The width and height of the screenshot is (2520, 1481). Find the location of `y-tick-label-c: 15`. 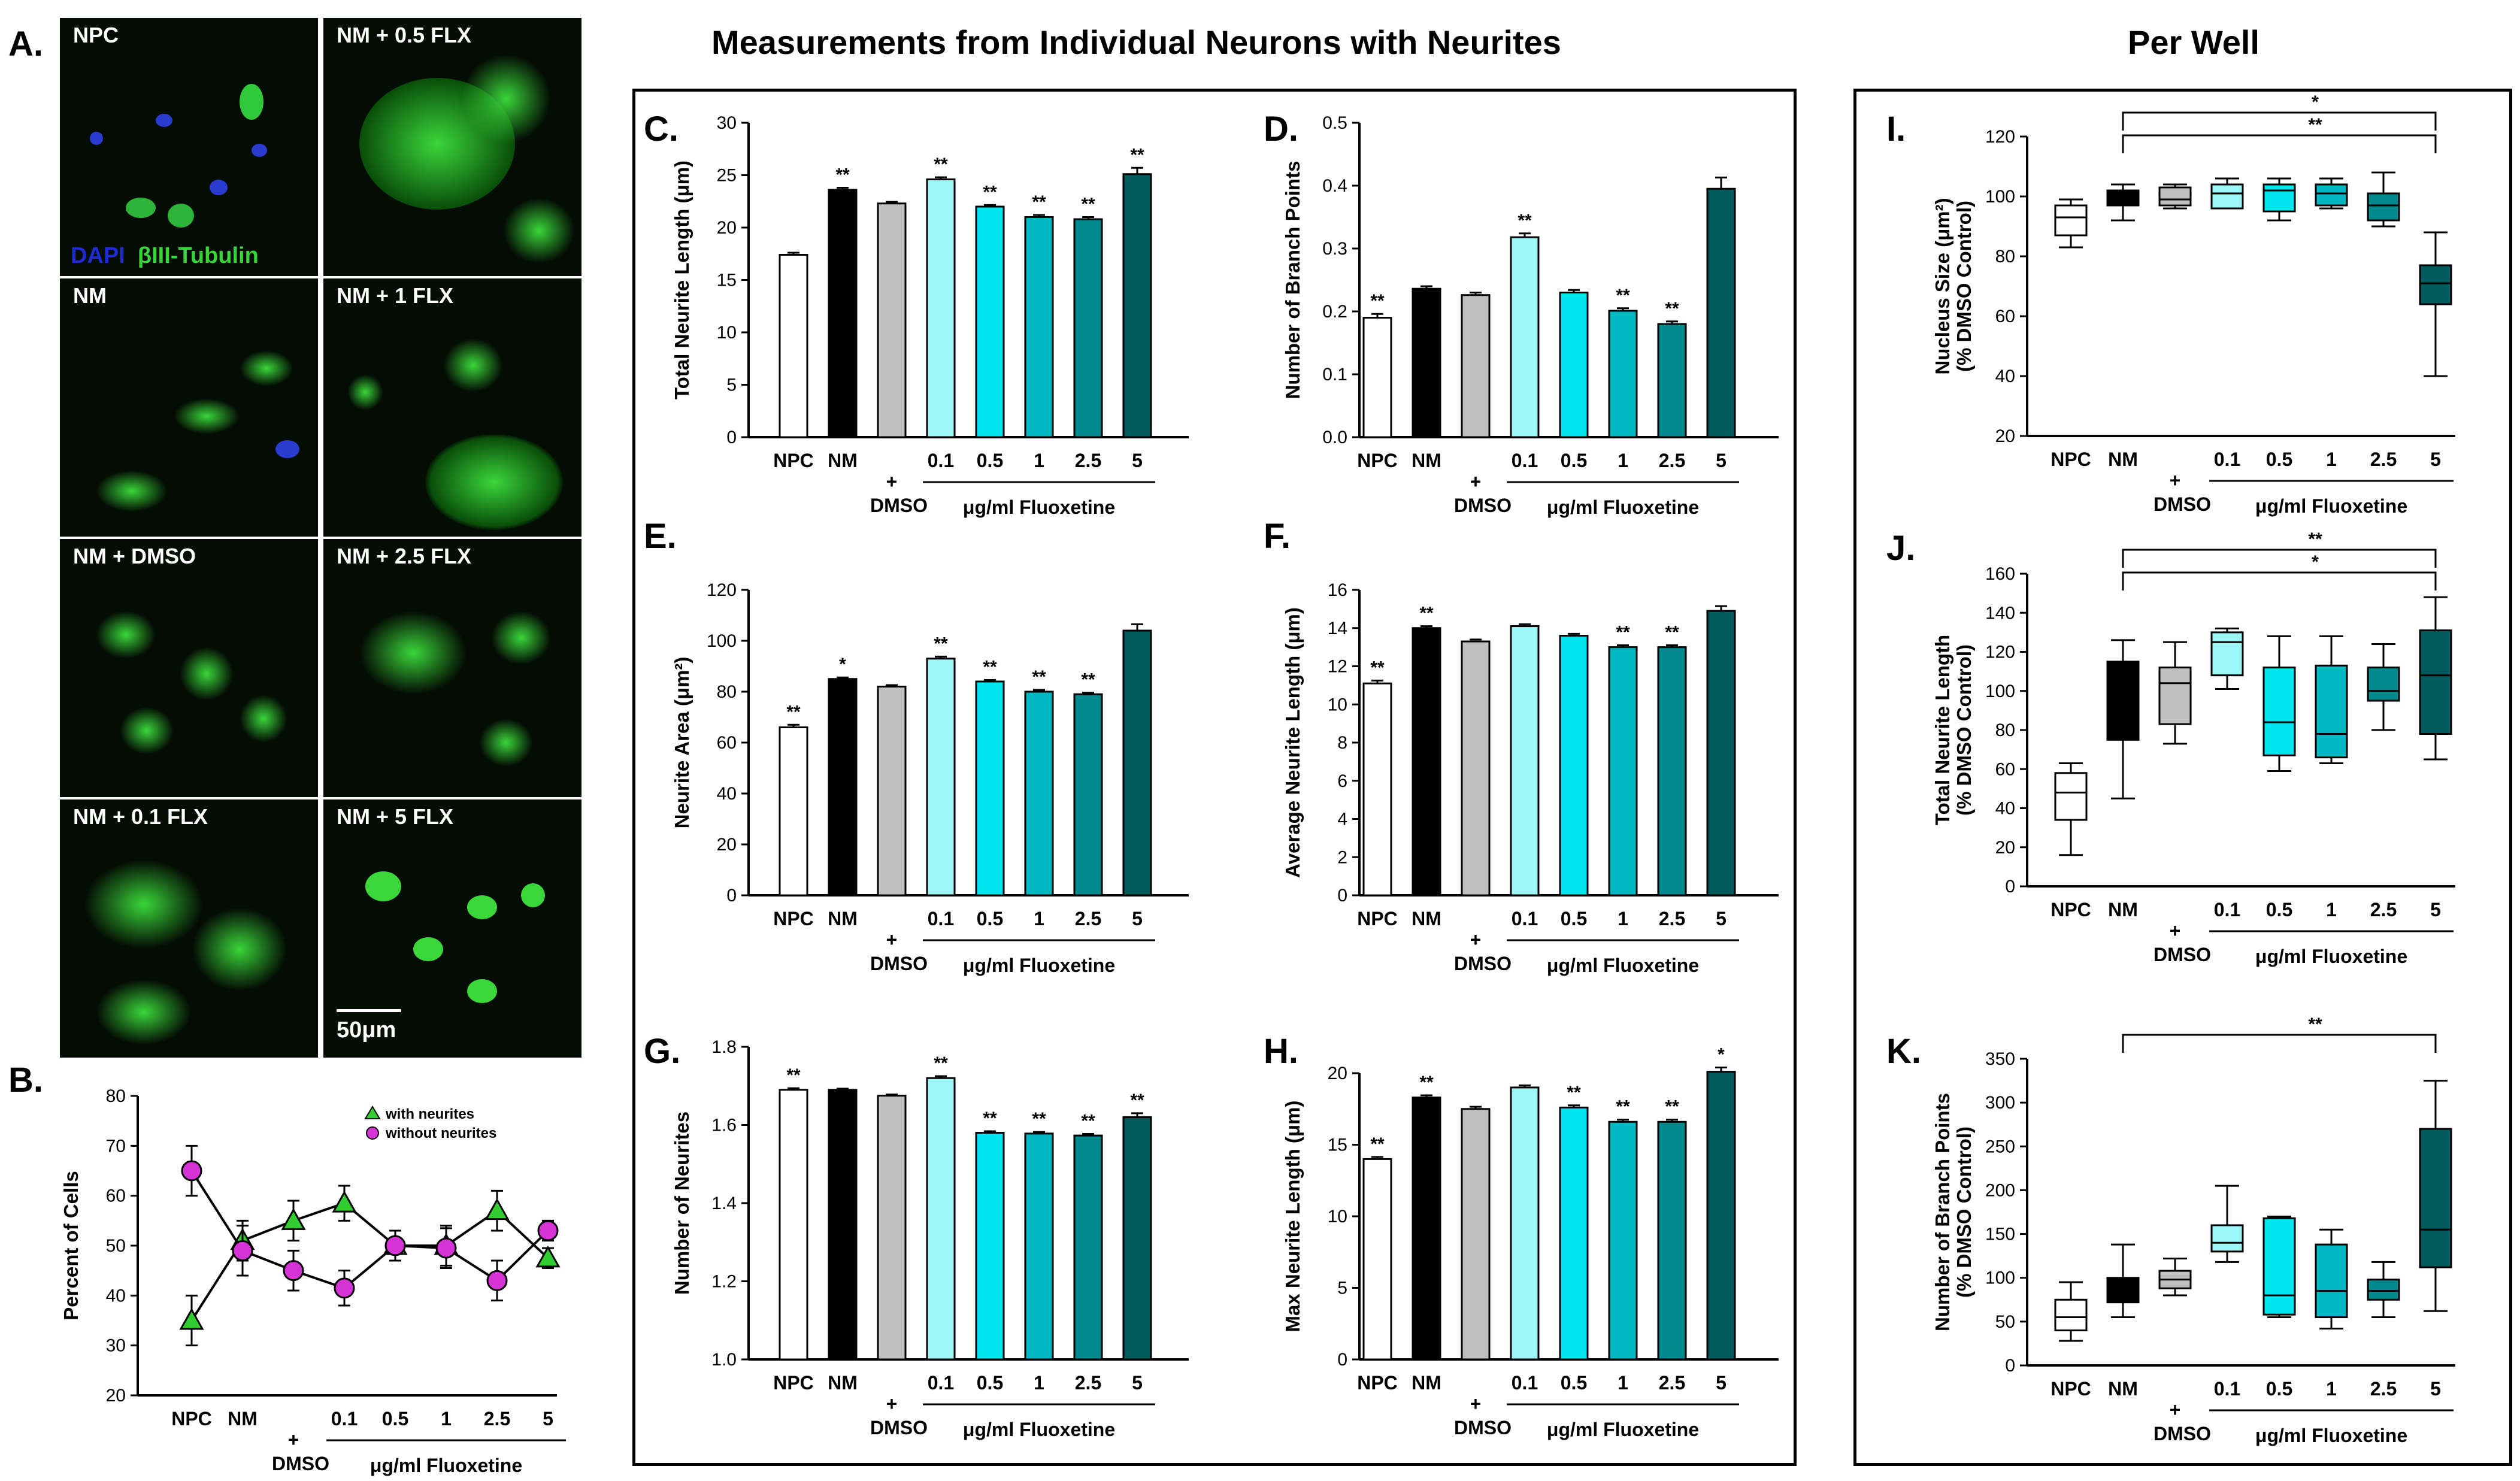

y-tick-label-c: 15 is located at coordinates (727, 280).